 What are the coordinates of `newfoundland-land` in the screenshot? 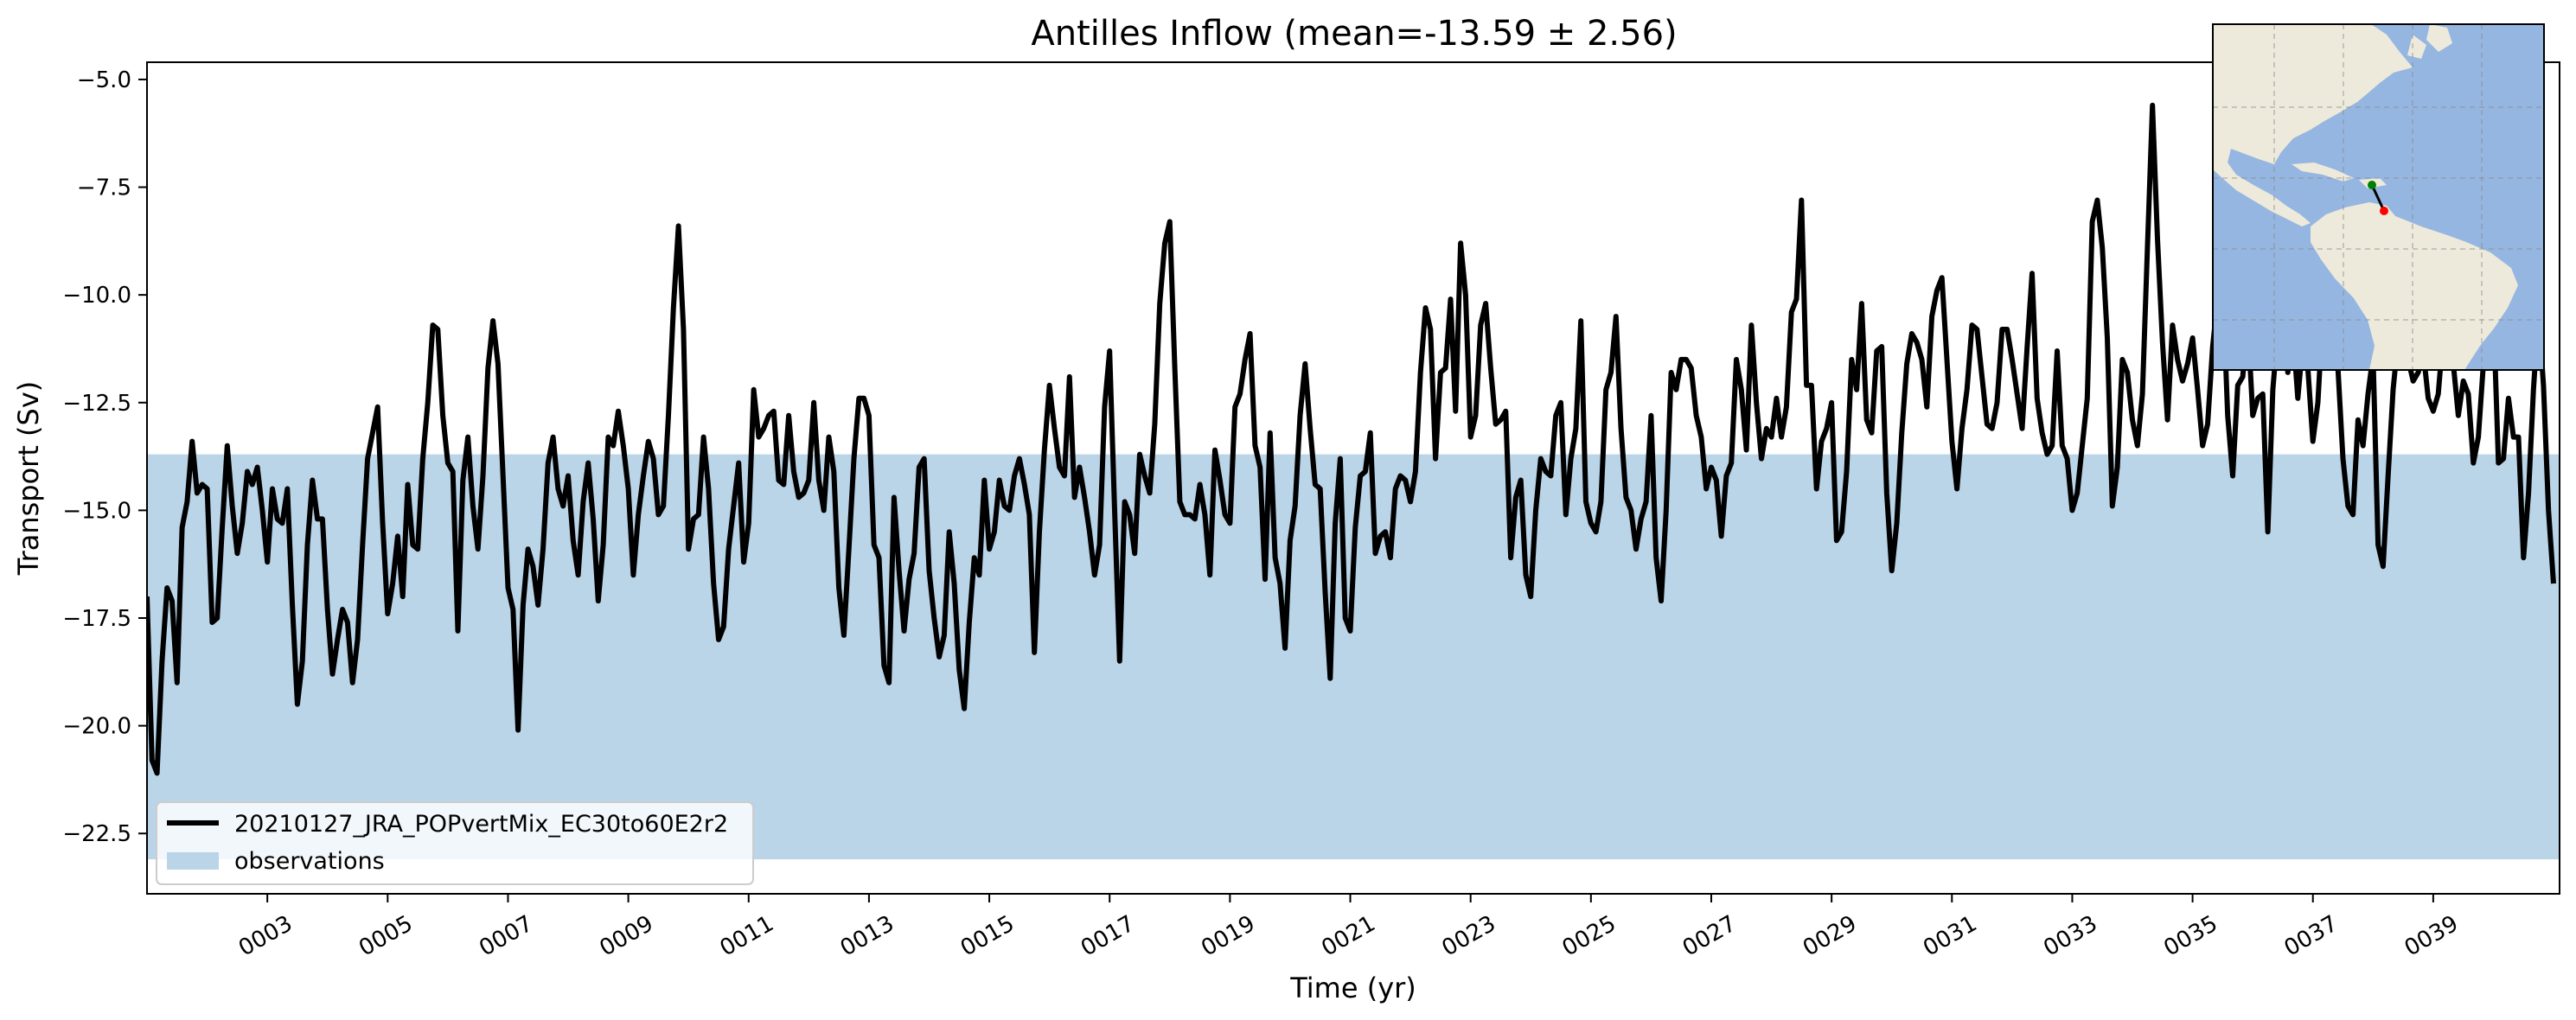 It's located at (2439, 38).